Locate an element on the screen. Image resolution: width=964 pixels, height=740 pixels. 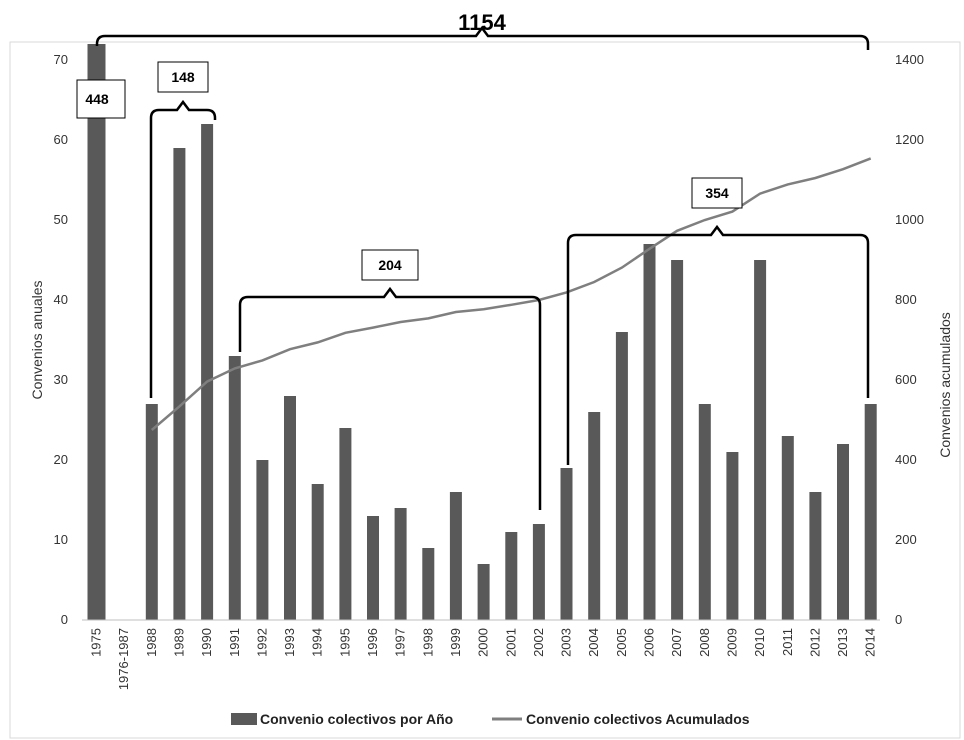
bar-1997 is located at coordinates (400, 564).